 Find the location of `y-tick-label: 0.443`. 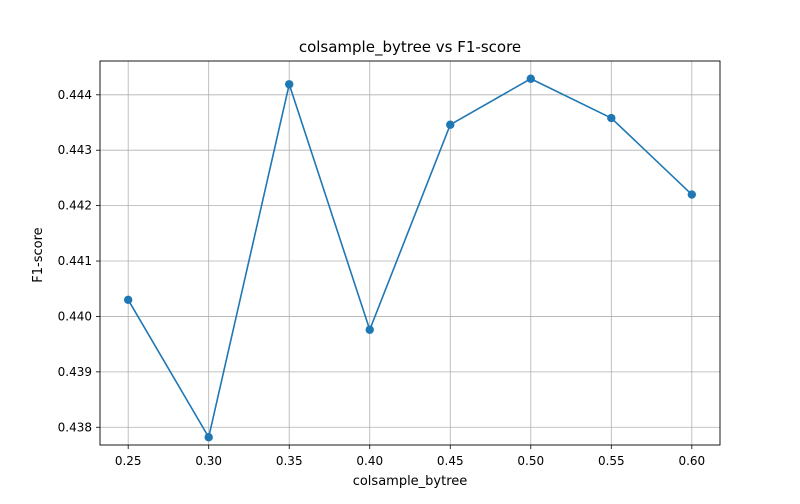

y-tick-label: 0.443 is located at coordinates (75, 150).